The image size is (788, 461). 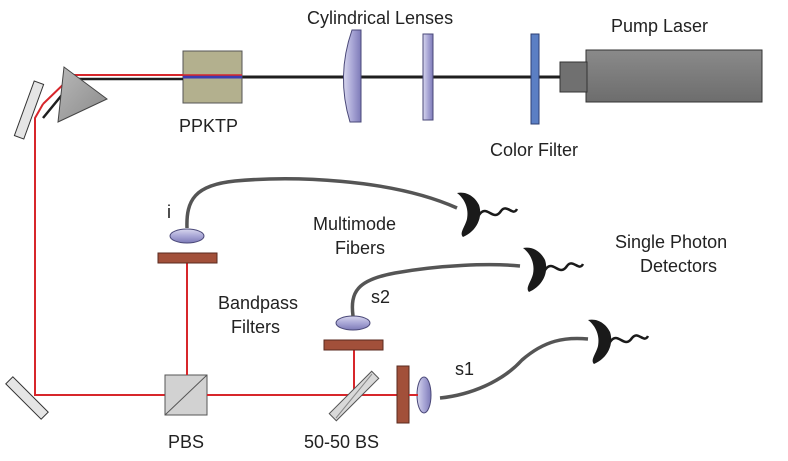 I want to click on color-filter, so click(x=535, y=79).